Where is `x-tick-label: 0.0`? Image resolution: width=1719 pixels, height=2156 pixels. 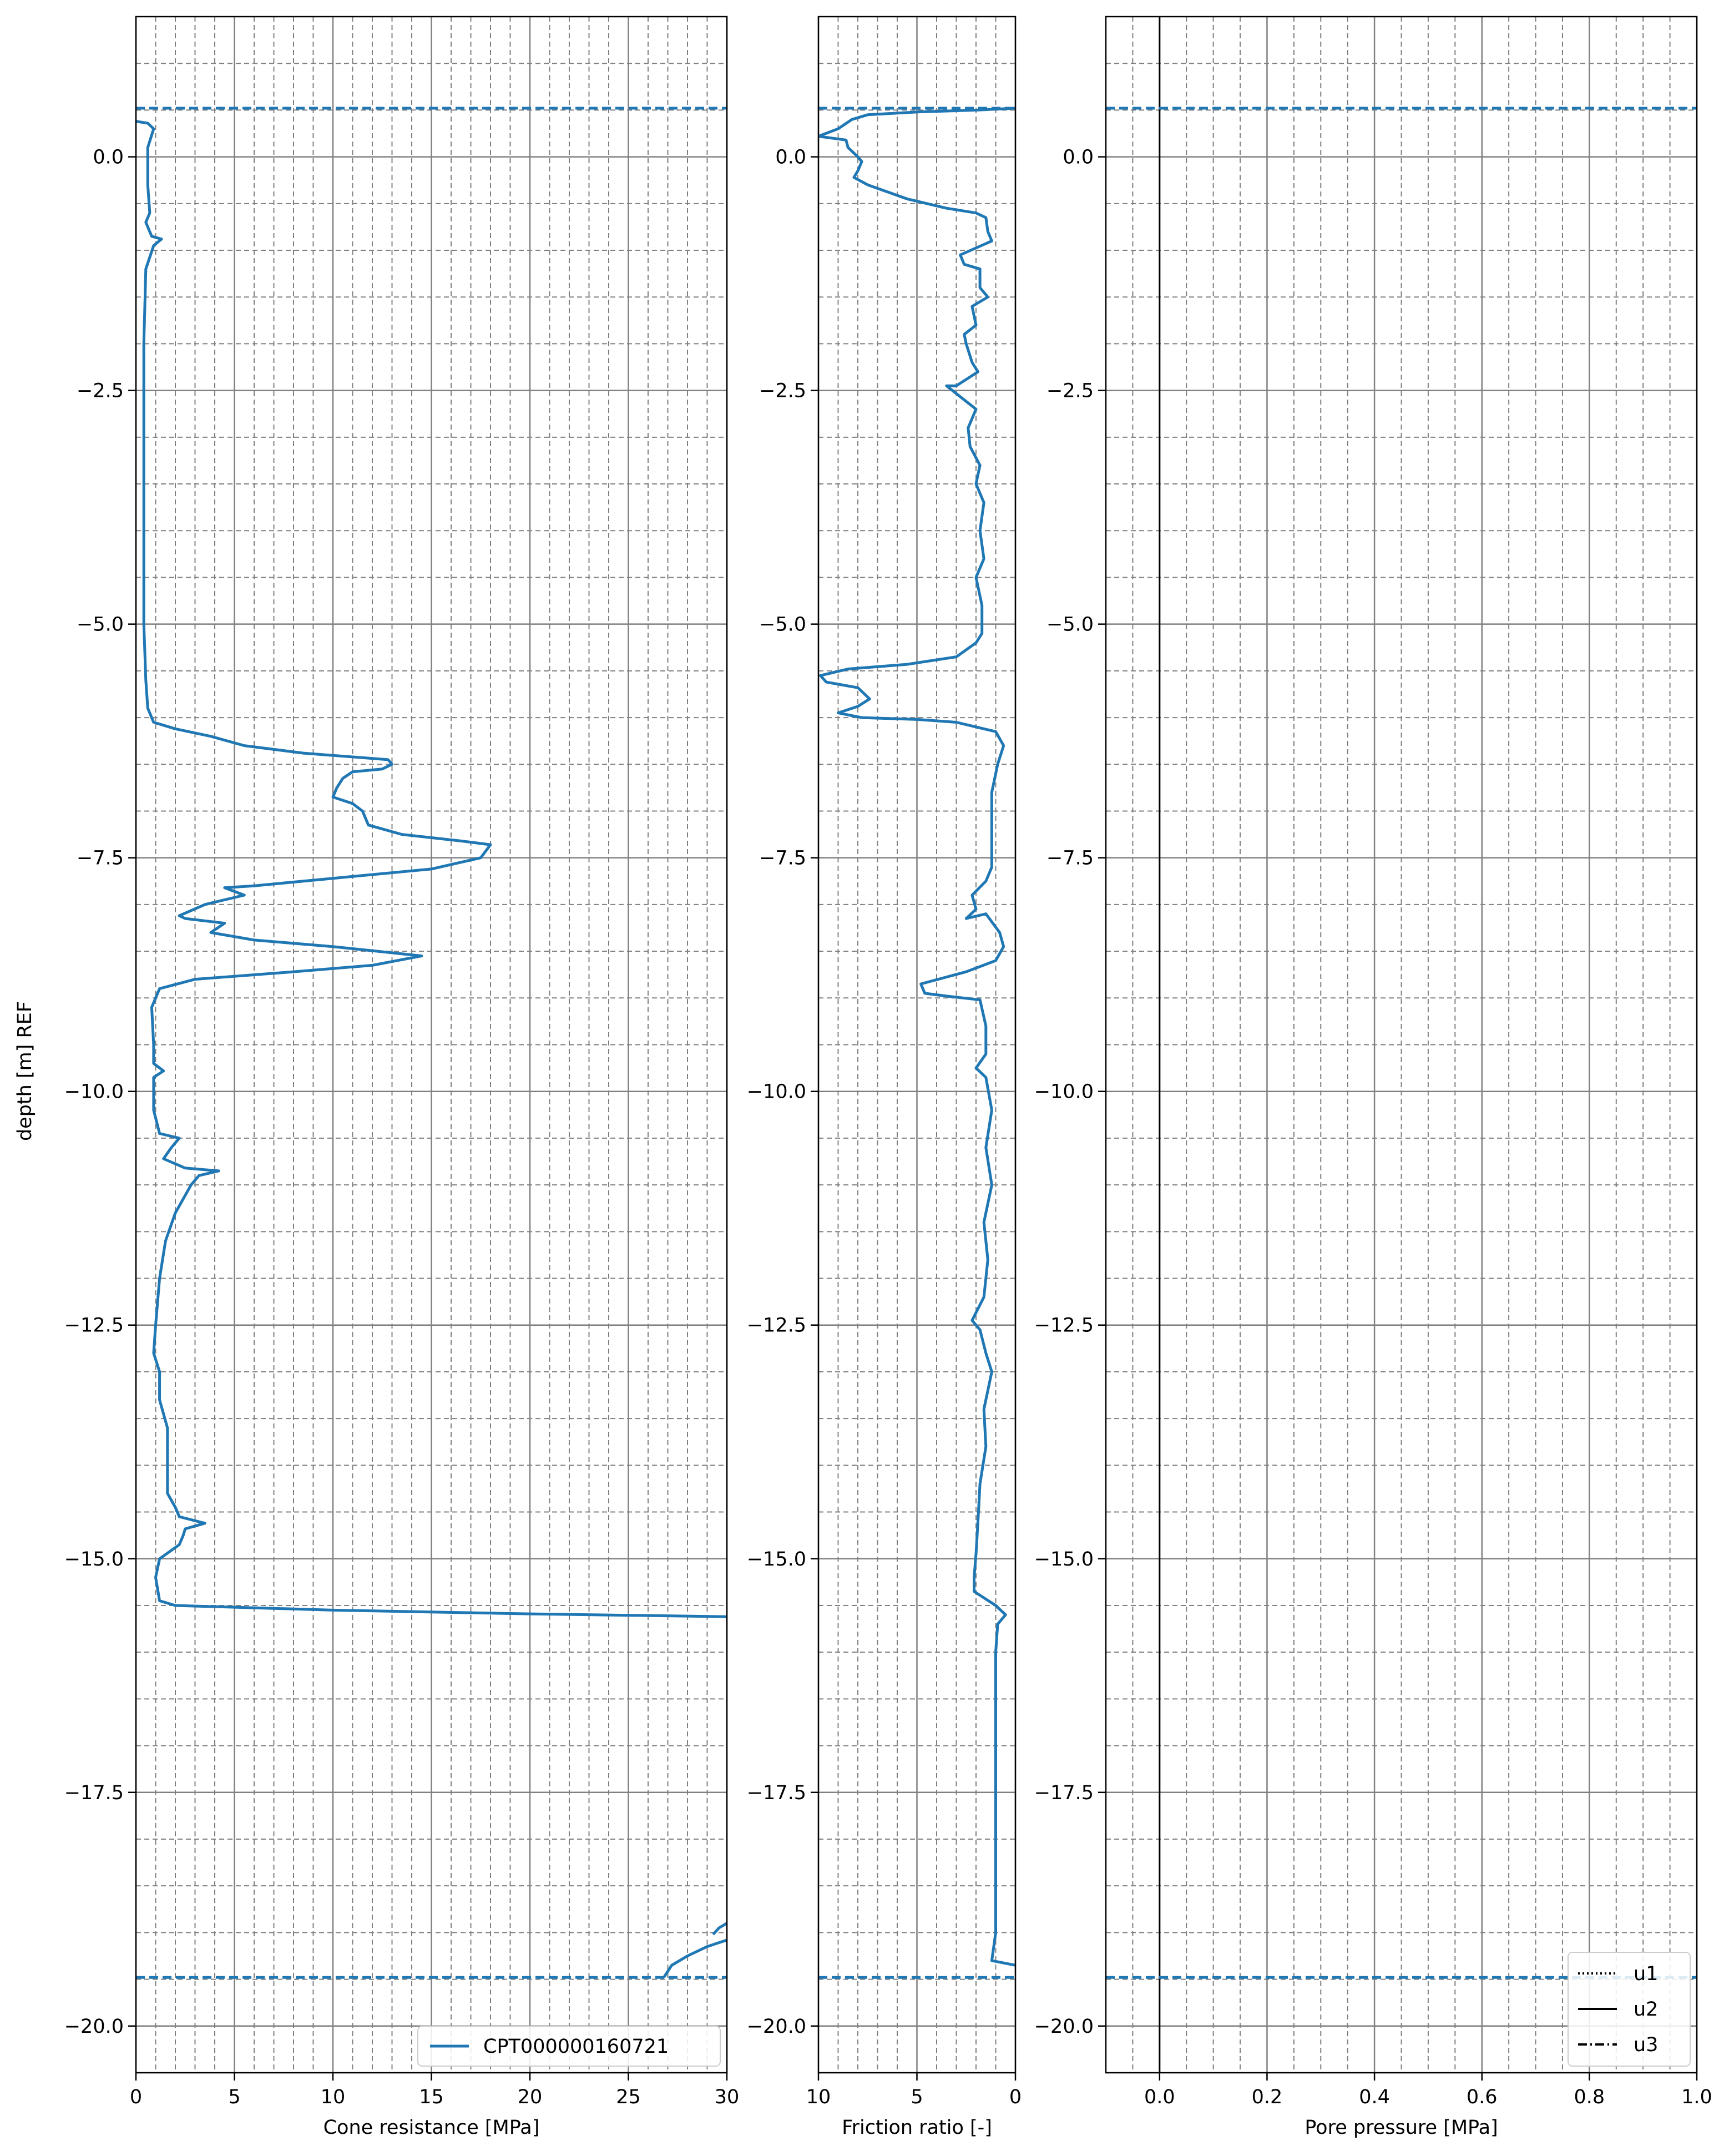
x-tick-label: 0.0 is located at coordinates (1159, 2097).